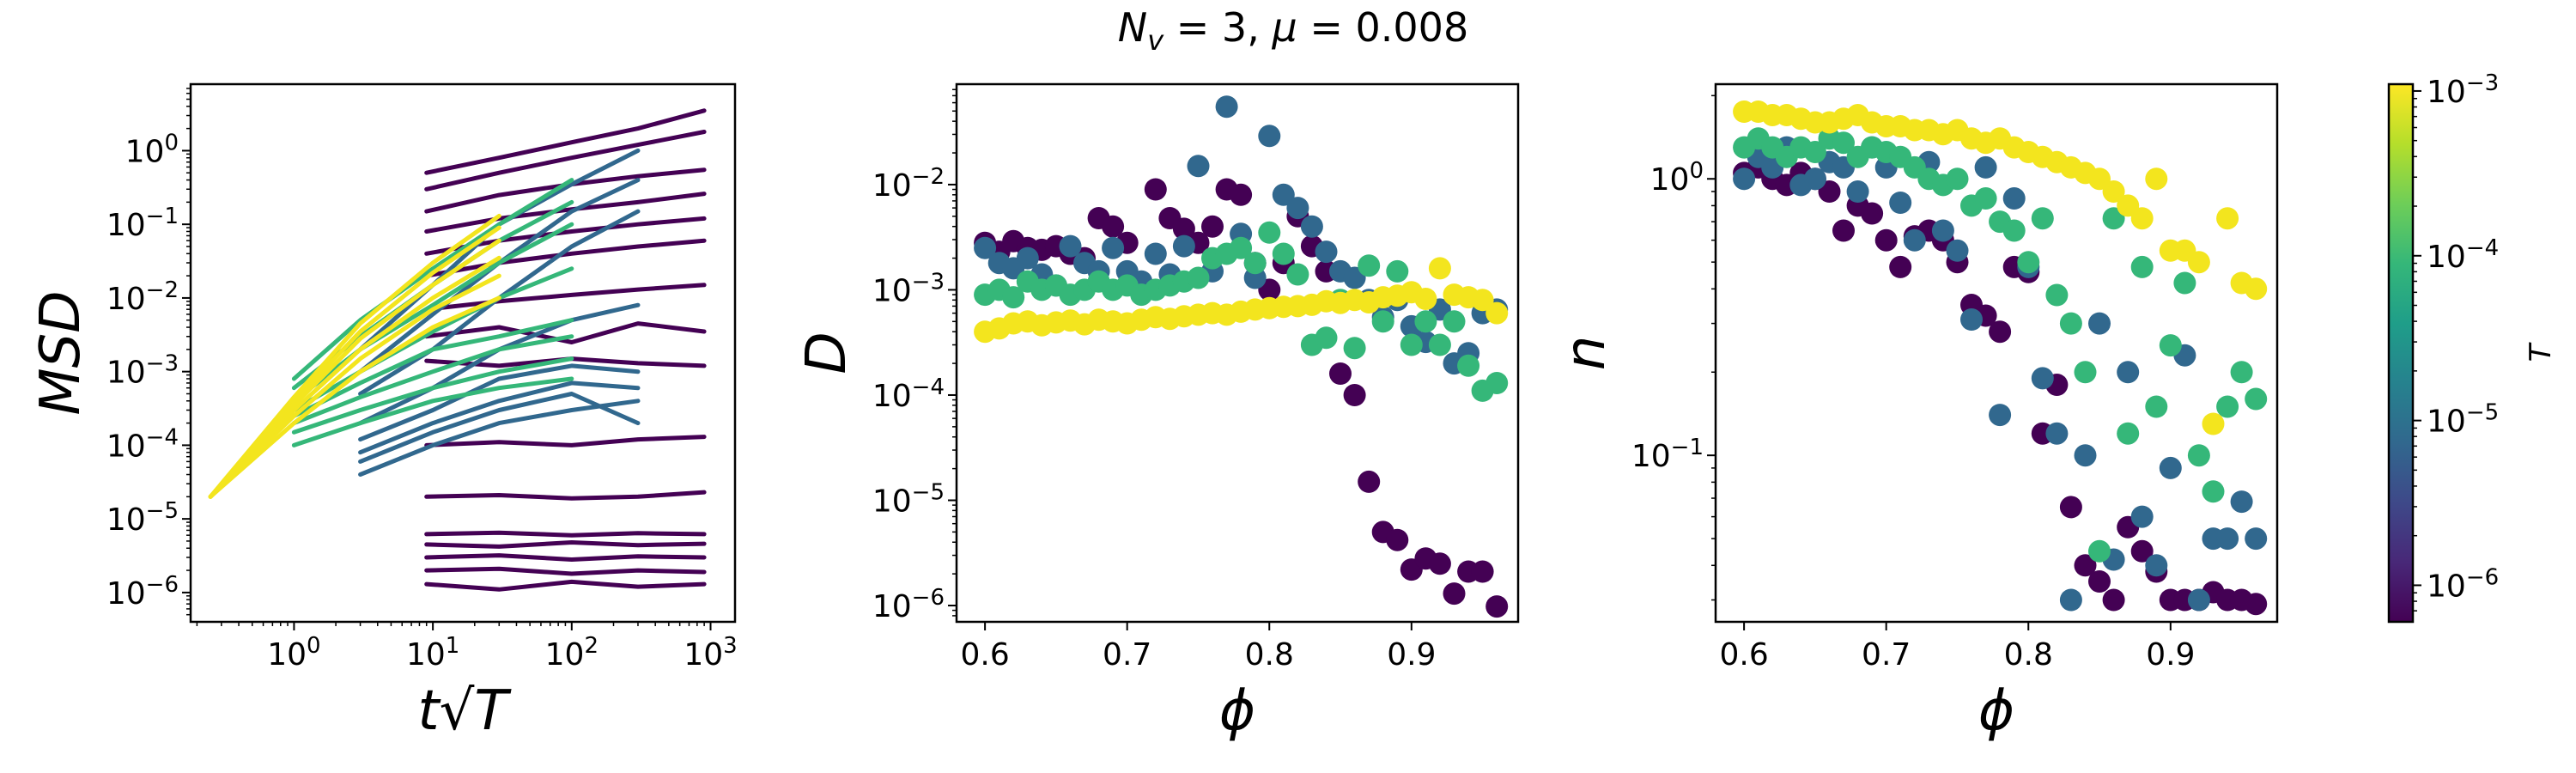 This screenshot has width=2576, height=773. What do you see at coordinates (466, 711) in the screenshot?
I see `msd-xlabel: t√T` at bounding box center [466, 711].